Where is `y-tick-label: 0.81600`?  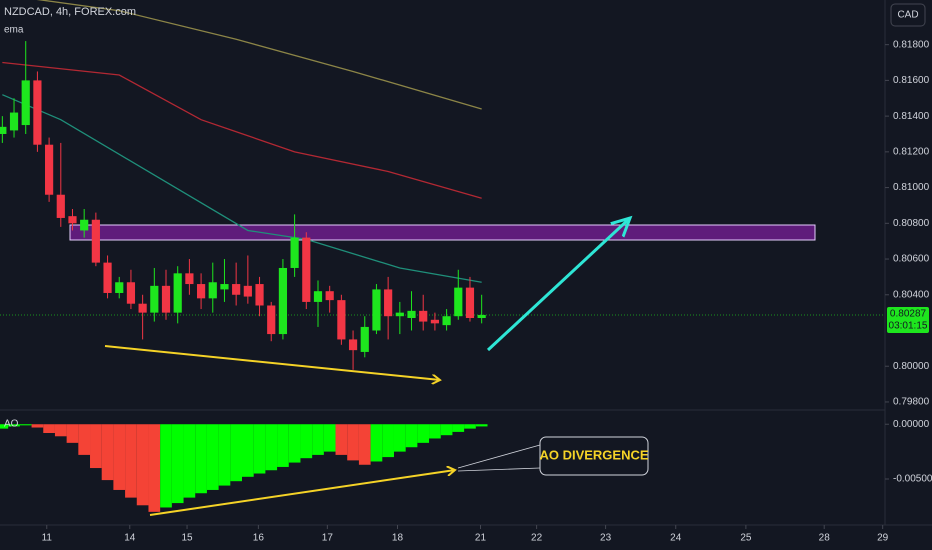
y-tick-label: 0.81600 is located at coordinates (911, 80).